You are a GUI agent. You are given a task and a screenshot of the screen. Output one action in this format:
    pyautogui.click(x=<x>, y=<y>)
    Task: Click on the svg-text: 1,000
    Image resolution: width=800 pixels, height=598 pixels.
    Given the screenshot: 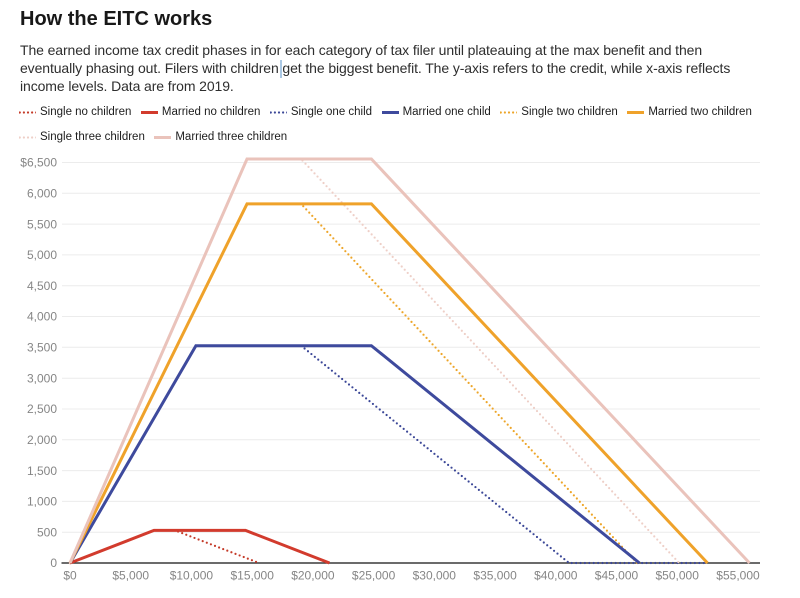 What is the action you would take?
    pyautogui.click(x=42, y=502)
    